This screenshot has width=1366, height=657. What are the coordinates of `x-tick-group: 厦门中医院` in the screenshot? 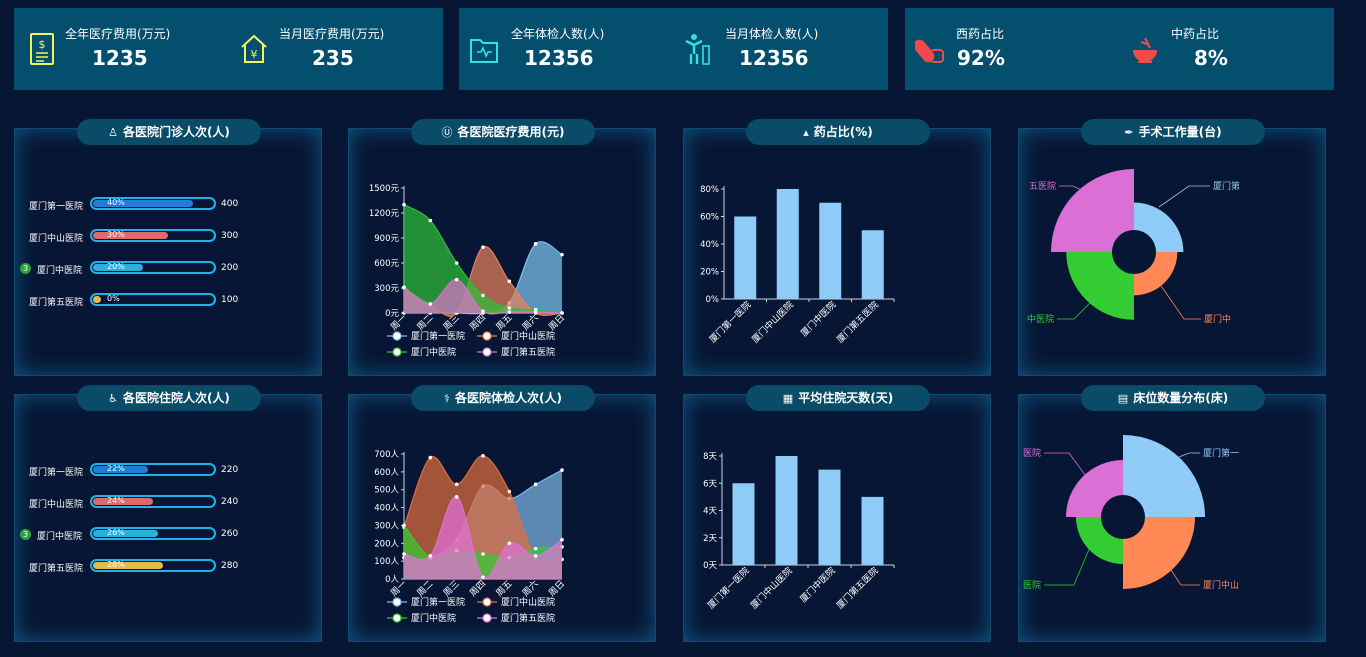 It's located at (817, 585).